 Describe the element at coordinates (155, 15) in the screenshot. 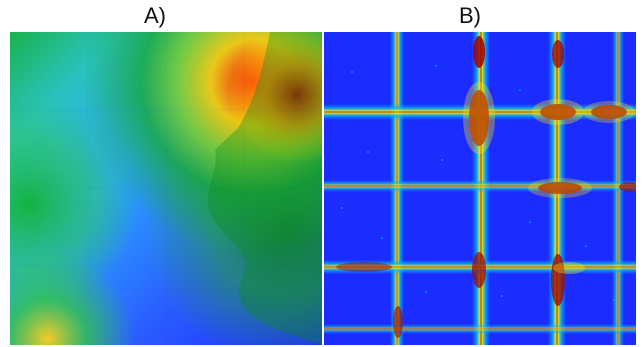

I see `panel-label-a: A)` at that location.